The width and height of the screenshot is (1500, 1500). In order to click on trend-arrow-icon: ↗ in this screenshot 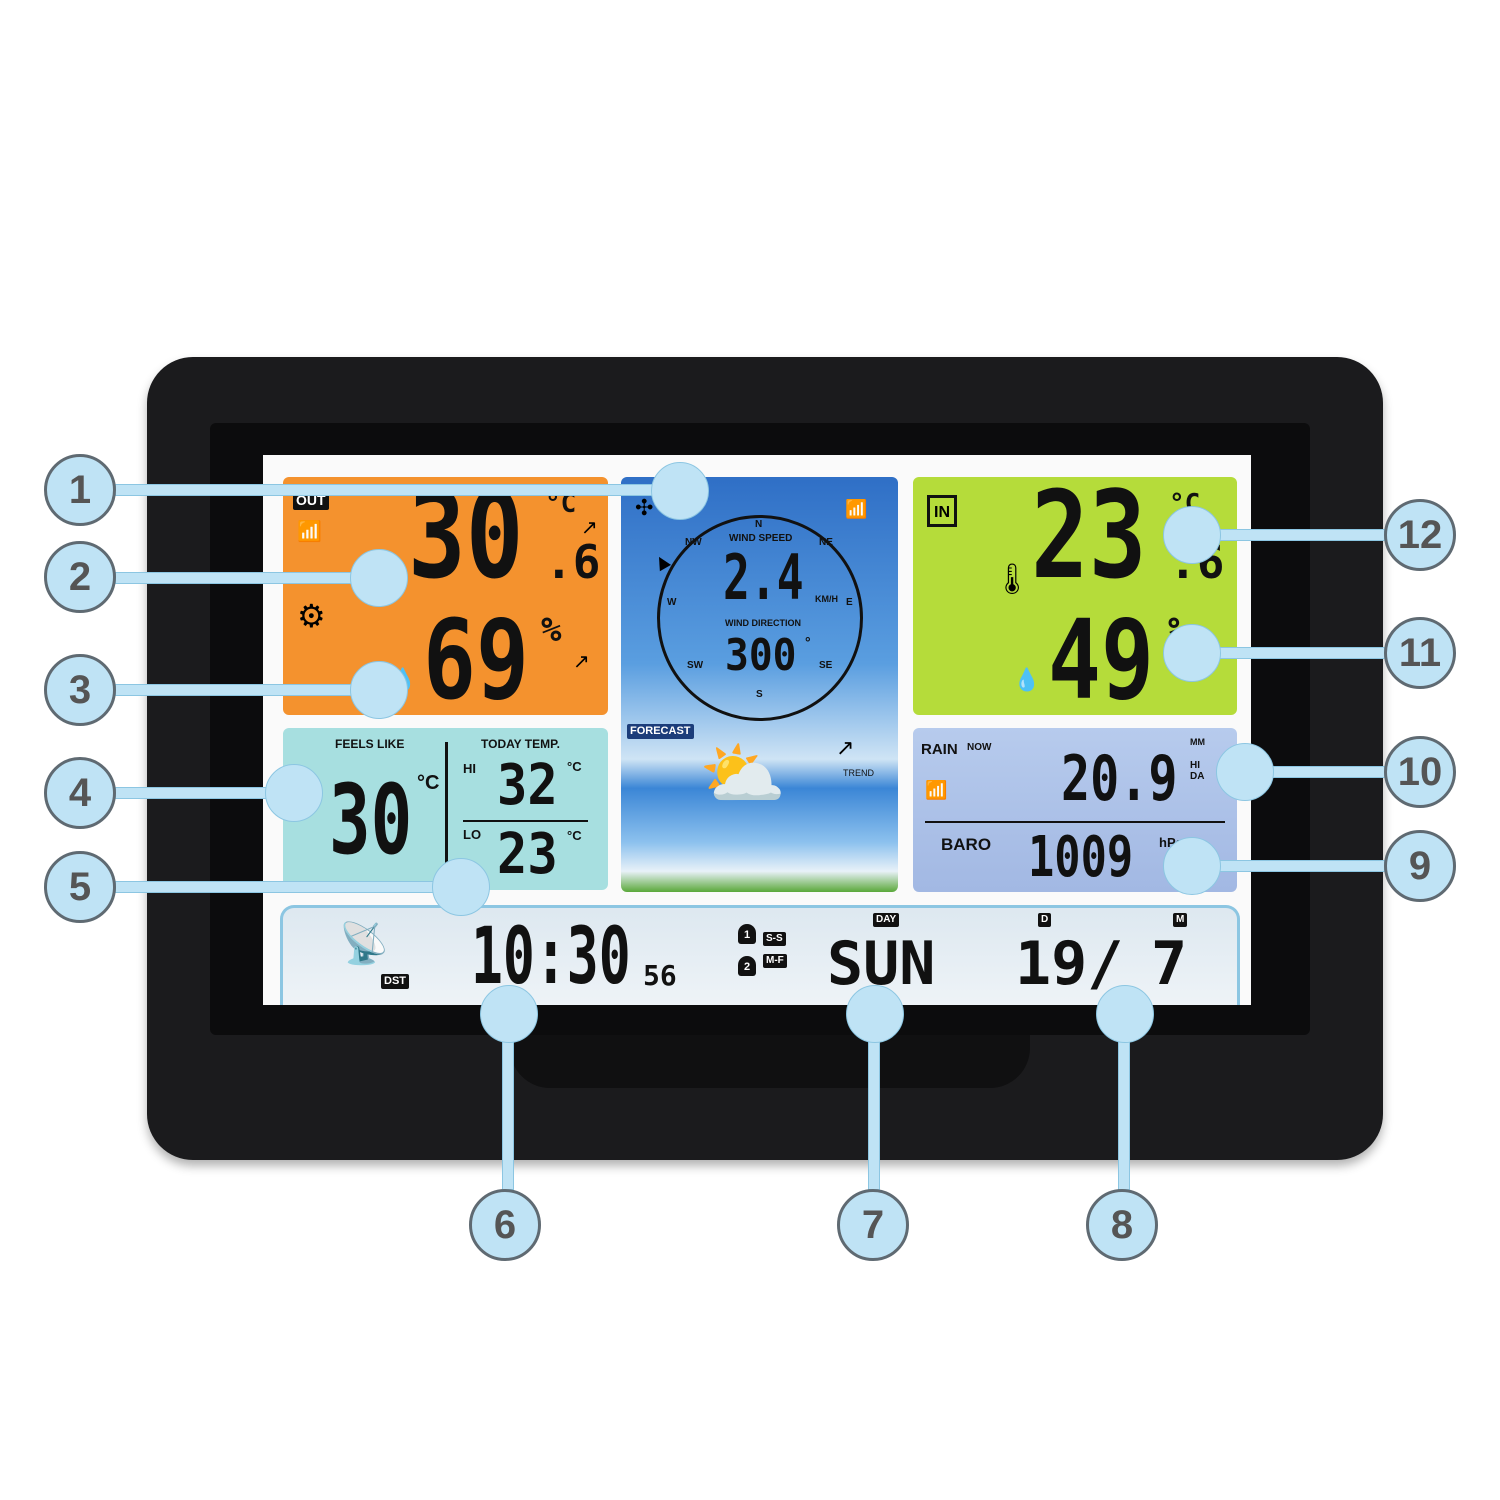, I will do `click(845, 747)`.